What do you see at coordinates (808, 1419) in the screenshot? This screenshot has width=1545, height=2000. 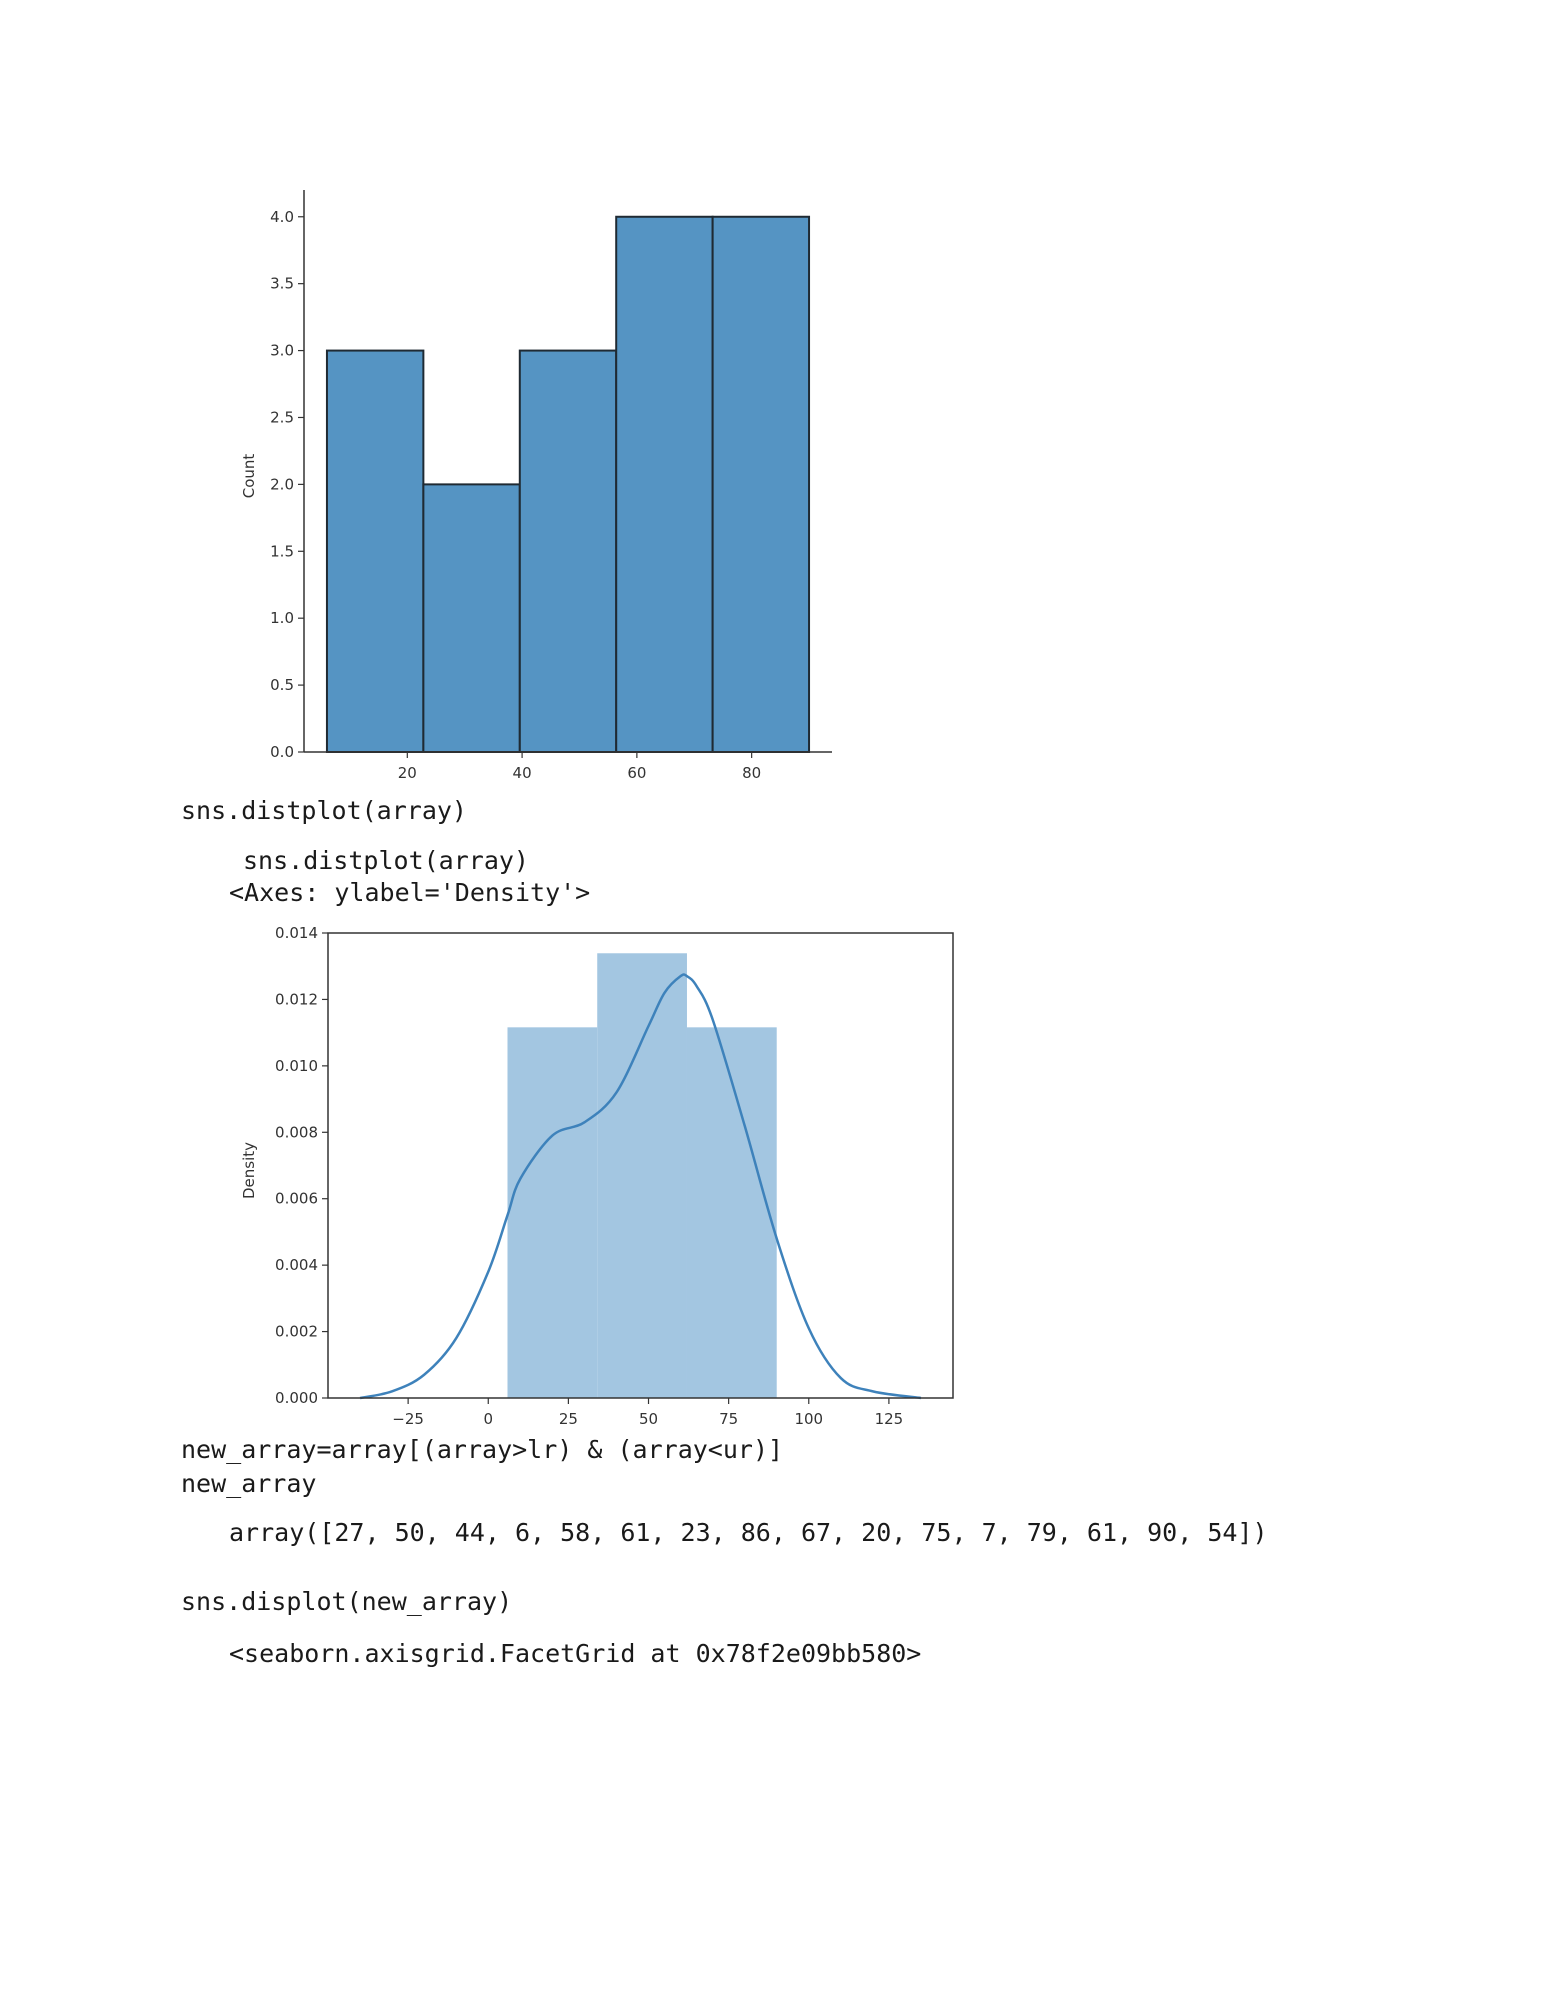 I see `x-tick-label: 100` at bounding box center [808, 1419].